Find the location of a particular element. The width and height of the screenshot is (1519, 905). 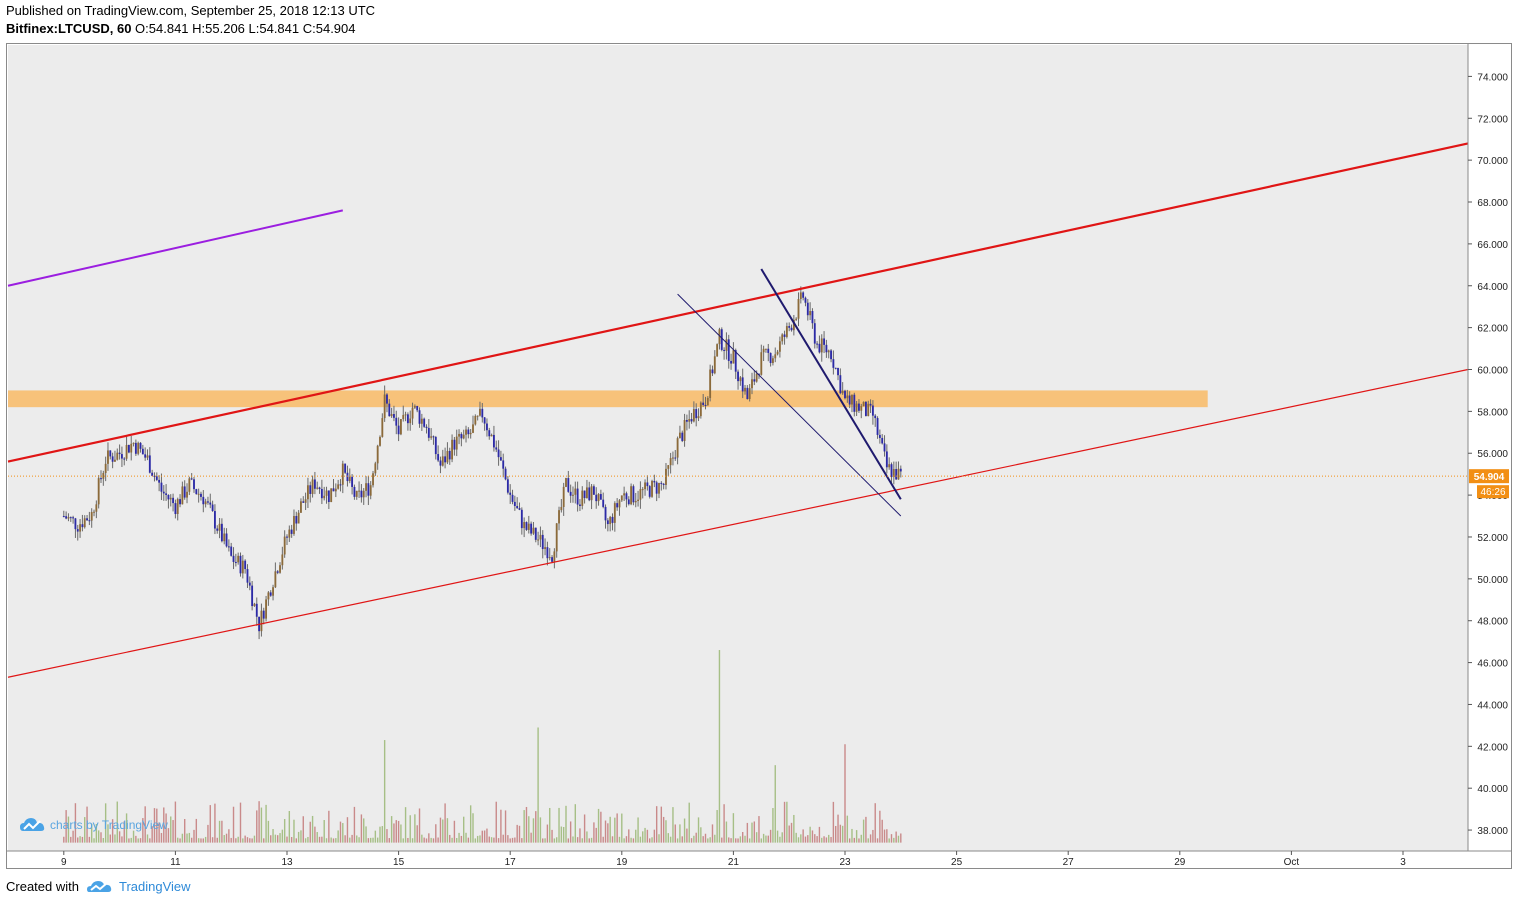

tradingview-link: TradingView is located at coordinates (154, 886).